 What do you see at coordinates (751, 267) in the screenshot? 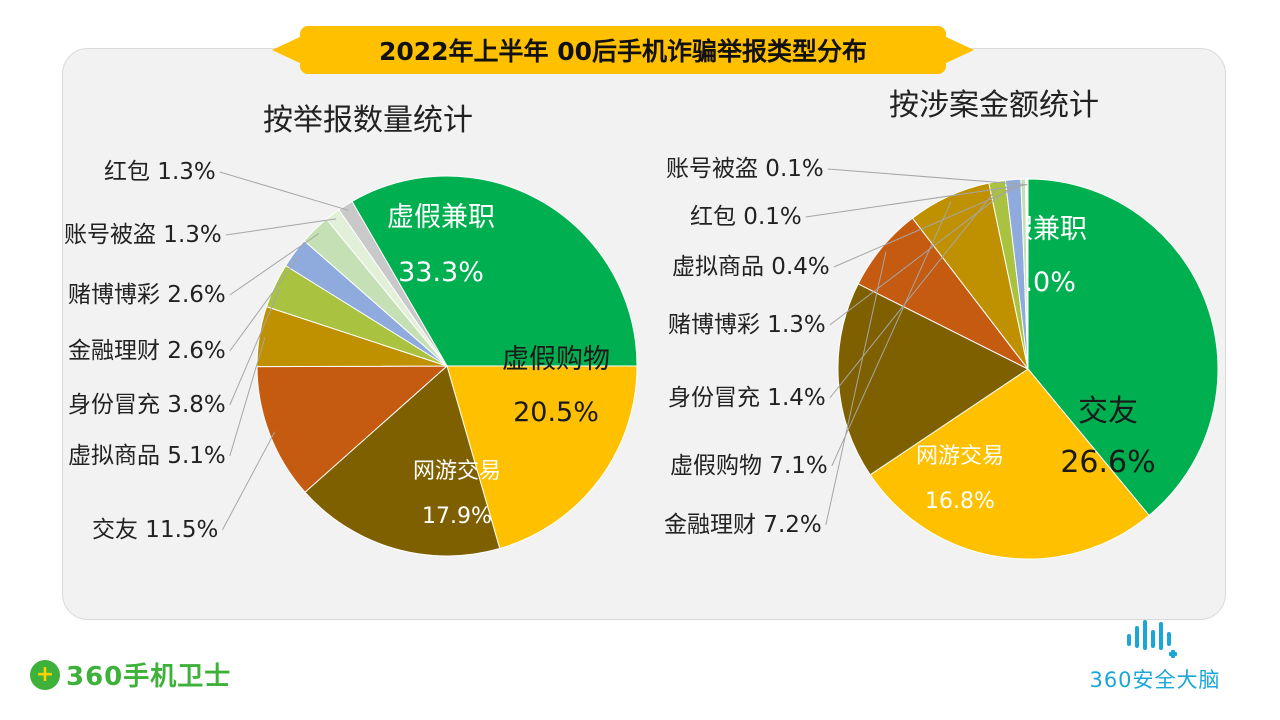
I see `slice-data-label: 虚拟商品 0.4%` at bounding box center [751, 267].